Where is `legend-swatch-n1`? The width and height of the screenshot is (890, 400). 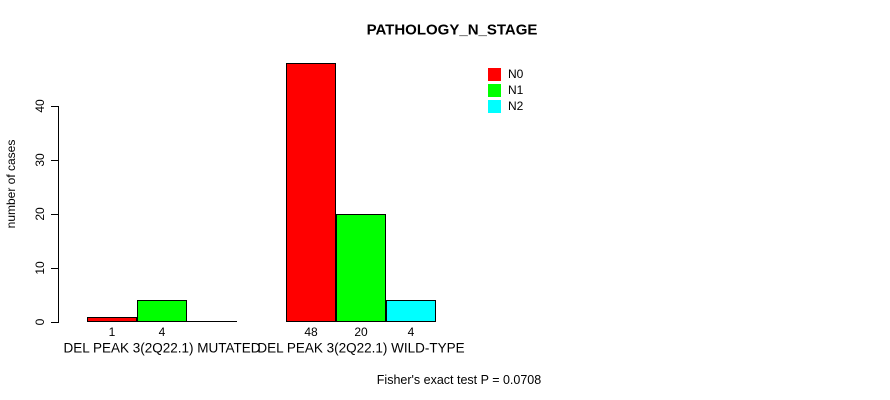
legend-swatch-n1 is located at coordinates (494, 90).